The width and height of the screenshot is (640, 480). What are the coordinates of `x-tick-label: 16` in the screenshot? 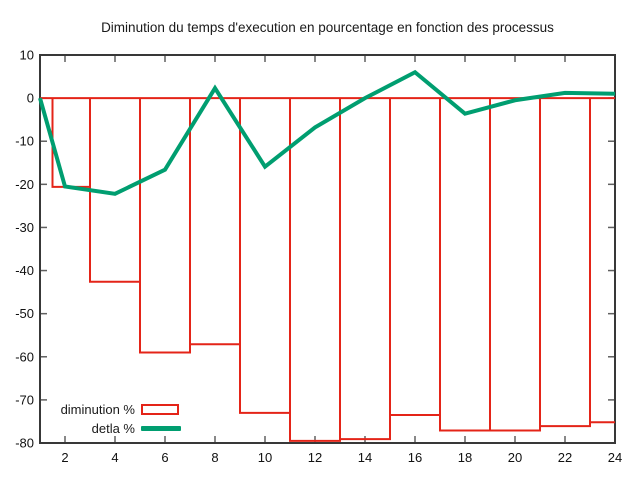 It's located at (415, 457).